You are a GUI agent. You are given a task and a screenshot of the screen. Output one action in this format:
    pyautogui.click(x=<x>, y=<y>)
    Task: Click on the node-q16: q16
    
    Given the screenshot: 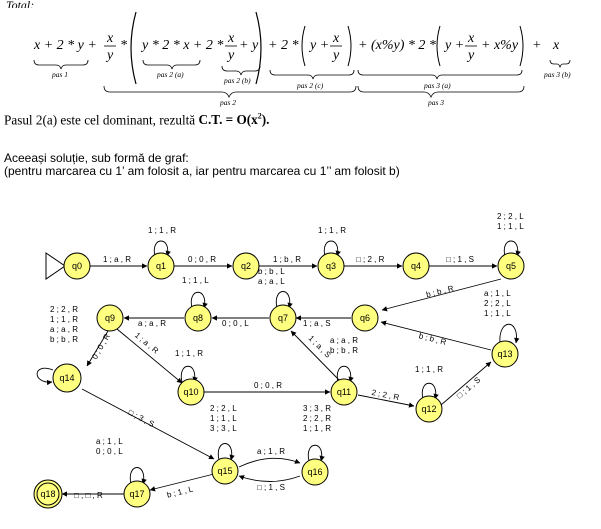 What is the action you would take?
    pyautogui.click(x=315, y=472)
    